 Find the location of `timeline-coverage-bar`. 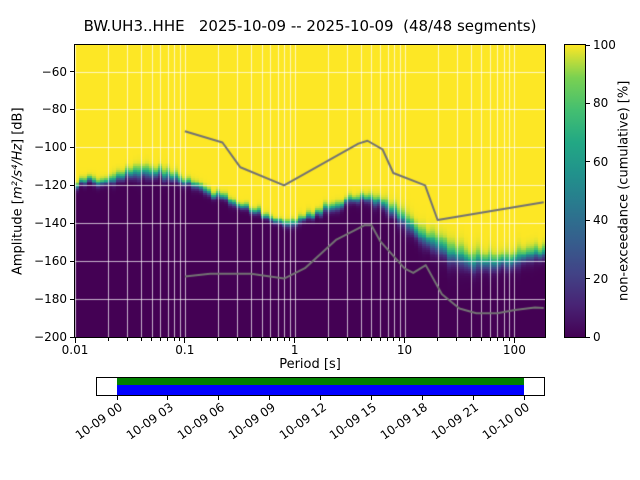

timeline-coverage-bar is located at coordinates (320, 386).